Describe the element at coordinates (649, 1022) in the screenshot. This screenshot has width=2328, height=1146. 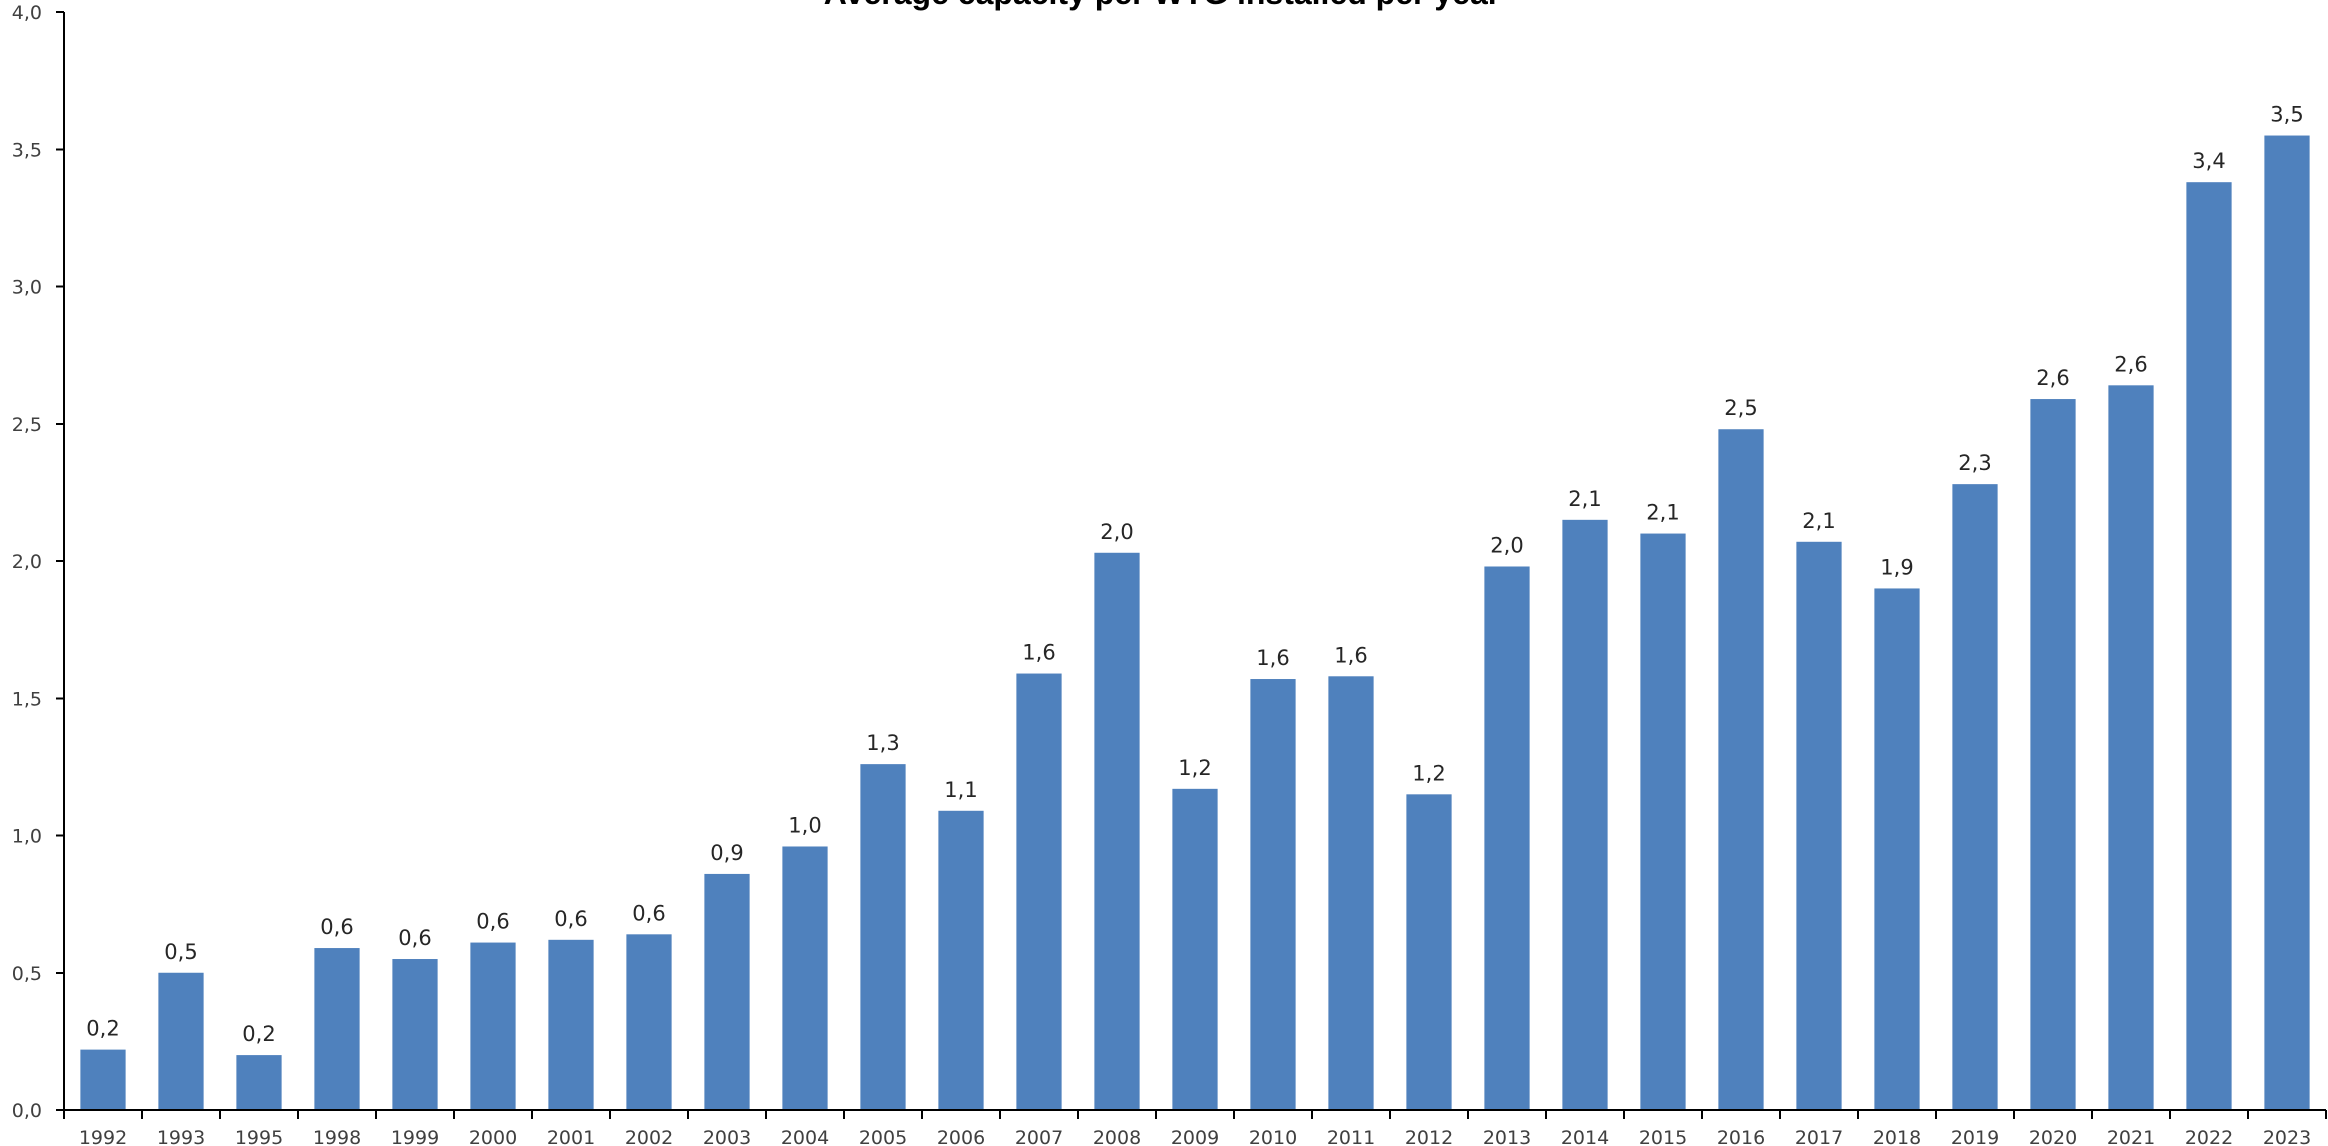
I see `bar-2002` at that location.